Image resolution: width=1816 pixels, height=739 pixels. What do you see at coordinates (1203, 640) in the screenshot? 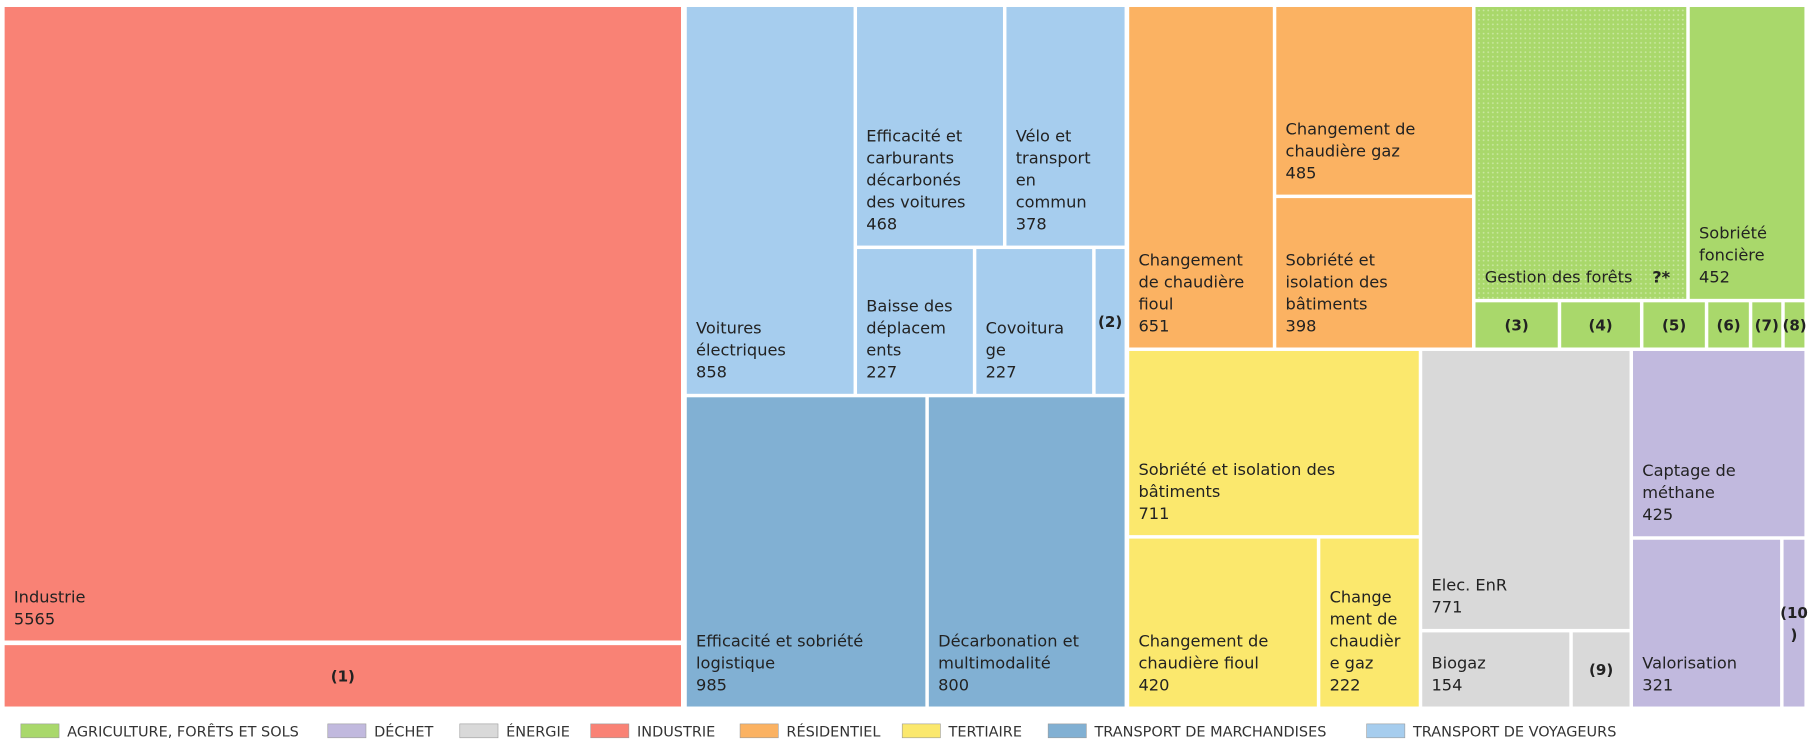
I see `cell-label: Changement de` at bounding box center [1203, 640].